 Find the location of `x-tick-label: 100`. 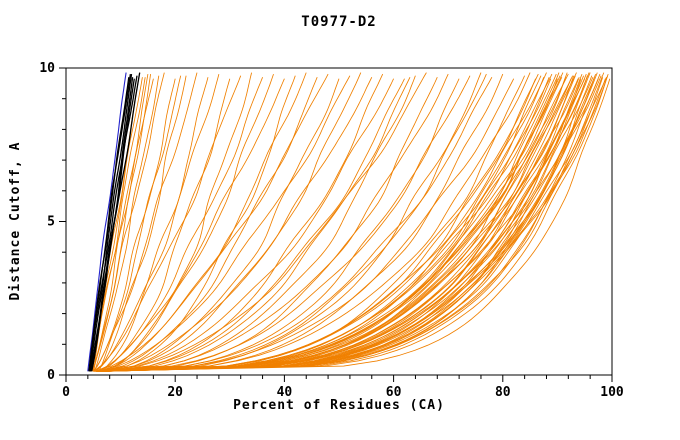

x-tick-label: 100 is located at coordinates (612, 392).